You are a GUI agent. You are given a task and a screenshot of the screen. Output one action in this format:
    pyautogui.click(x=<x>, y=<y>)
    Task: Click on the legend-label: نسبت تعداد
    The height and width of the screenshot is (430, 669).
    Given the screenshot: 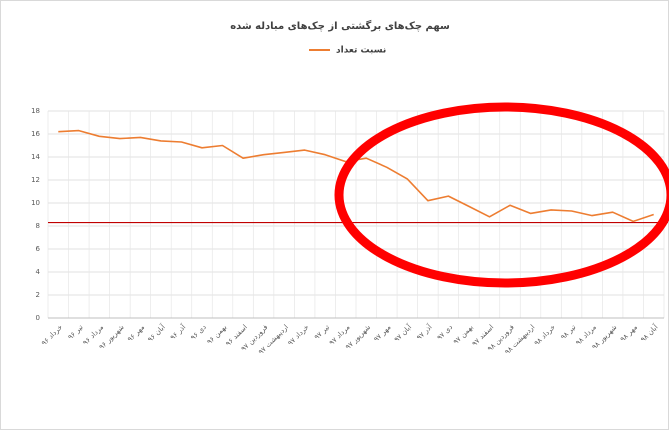 What is the action you would take?
    pyautogui.click(x=361, y=51)
    